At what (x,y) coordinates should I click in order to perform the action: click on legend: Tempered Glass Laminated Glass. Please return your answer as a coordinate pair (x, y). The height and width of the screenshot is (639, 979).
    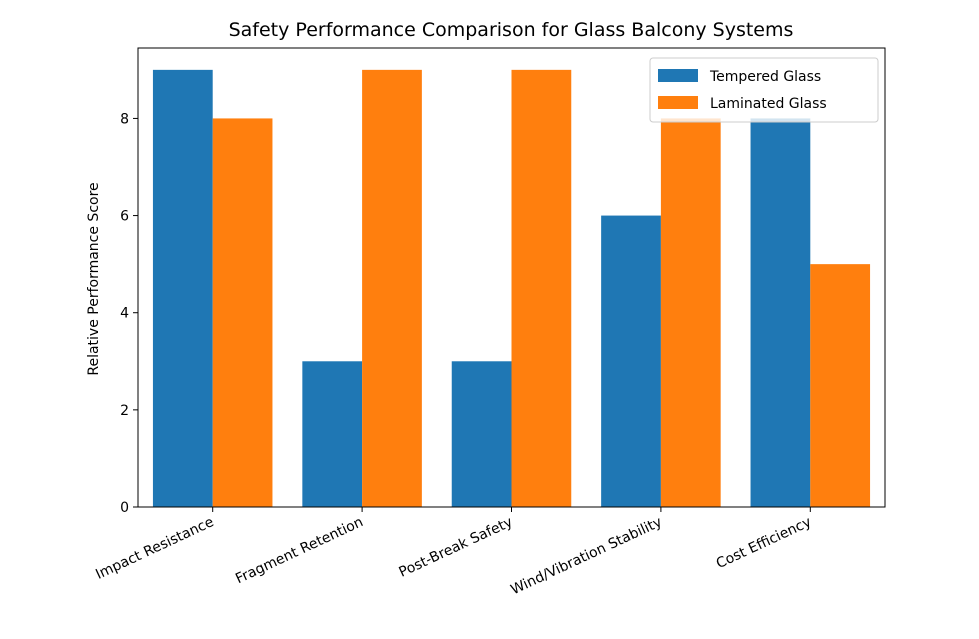
    Looking at the image, I should click on (764, 90).